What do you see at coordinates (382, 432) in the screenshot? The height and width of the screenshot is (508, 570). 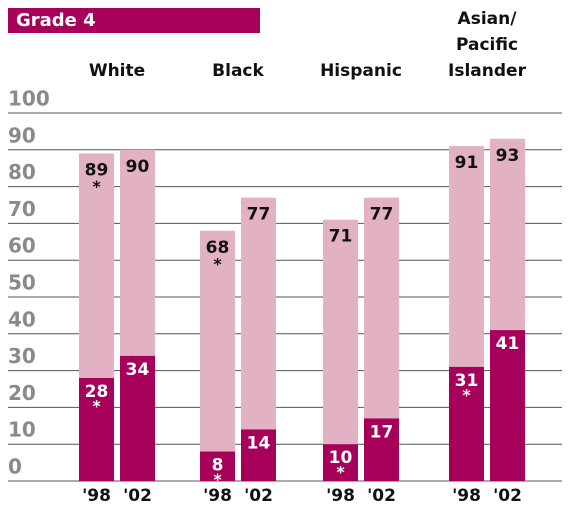 I see `value-label: 17` at bounding box center [382, 432].